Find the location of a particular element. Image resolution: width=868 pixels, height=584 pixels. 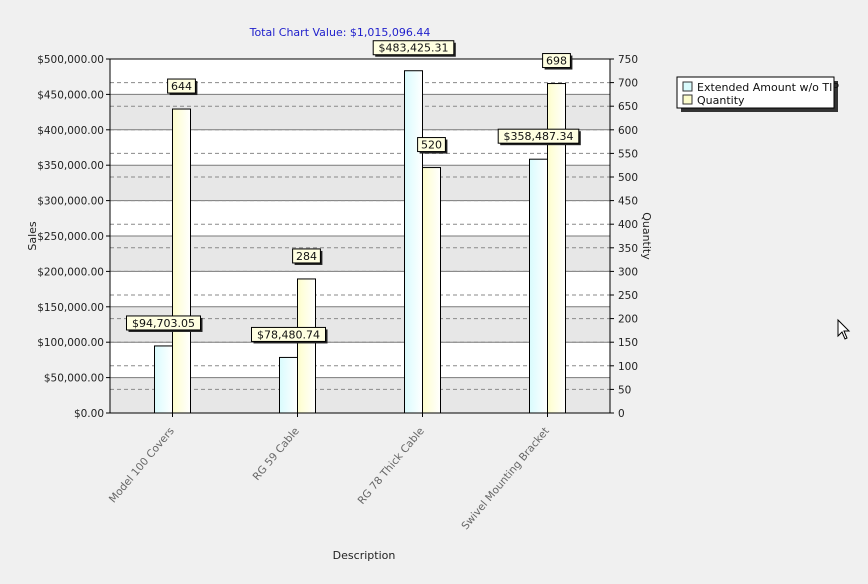

y-tick-label: $350,000.00 is located at coordinates (70, 166).